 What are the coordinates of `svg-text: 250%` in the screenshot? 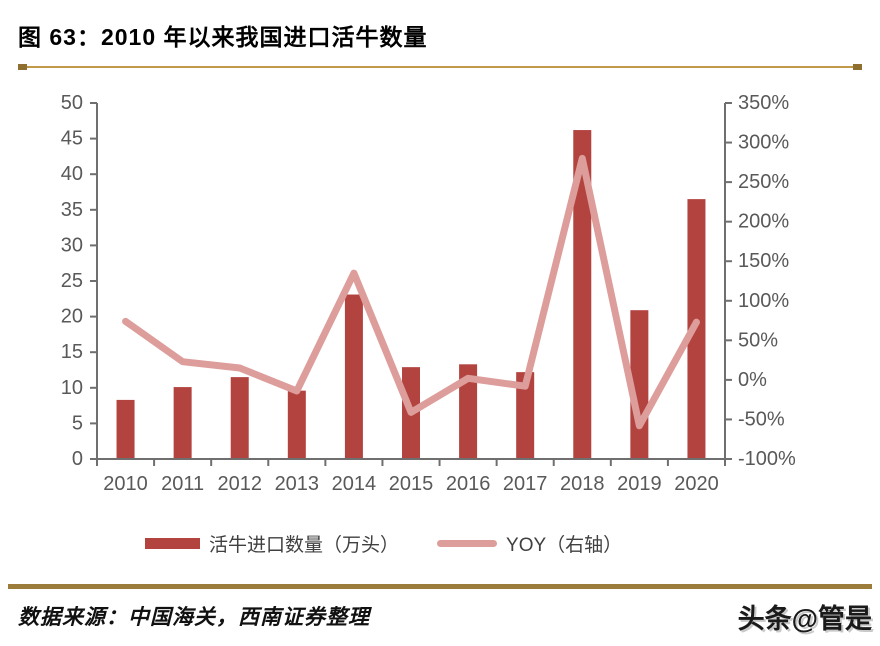 It's located at (763, 182).